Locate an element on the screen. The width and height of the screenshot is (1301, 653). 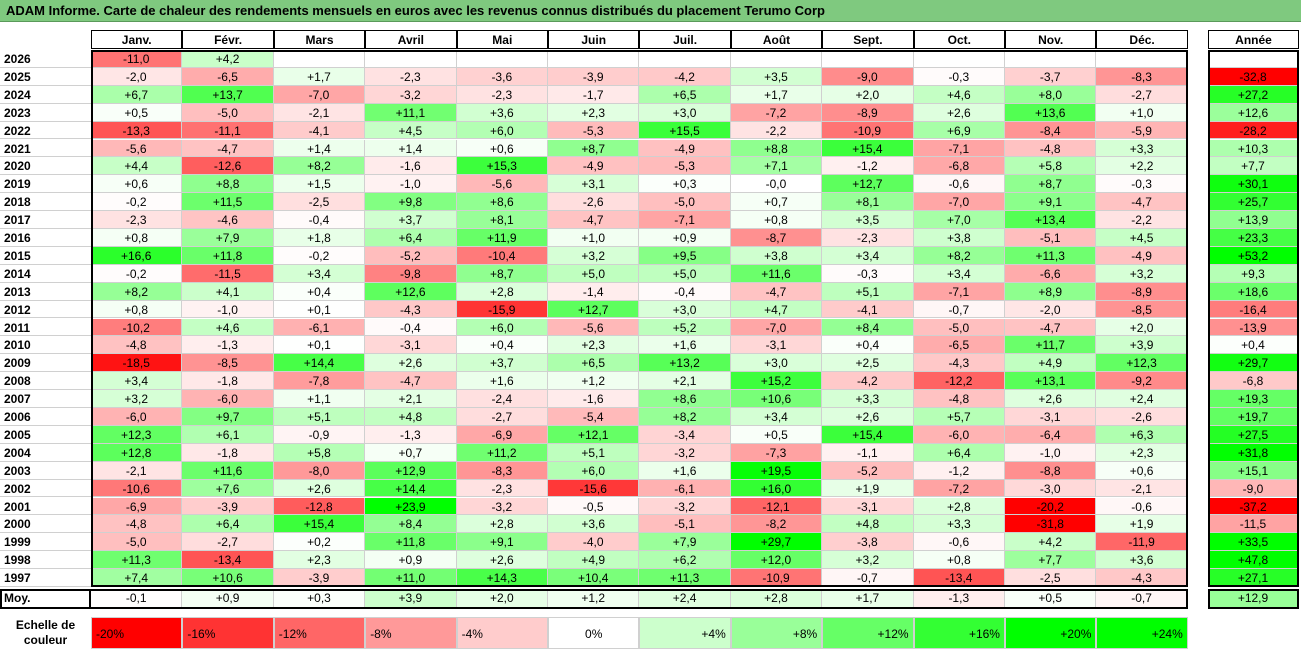
annual-cell: -11,5 is located at coordinates (1253, 524).